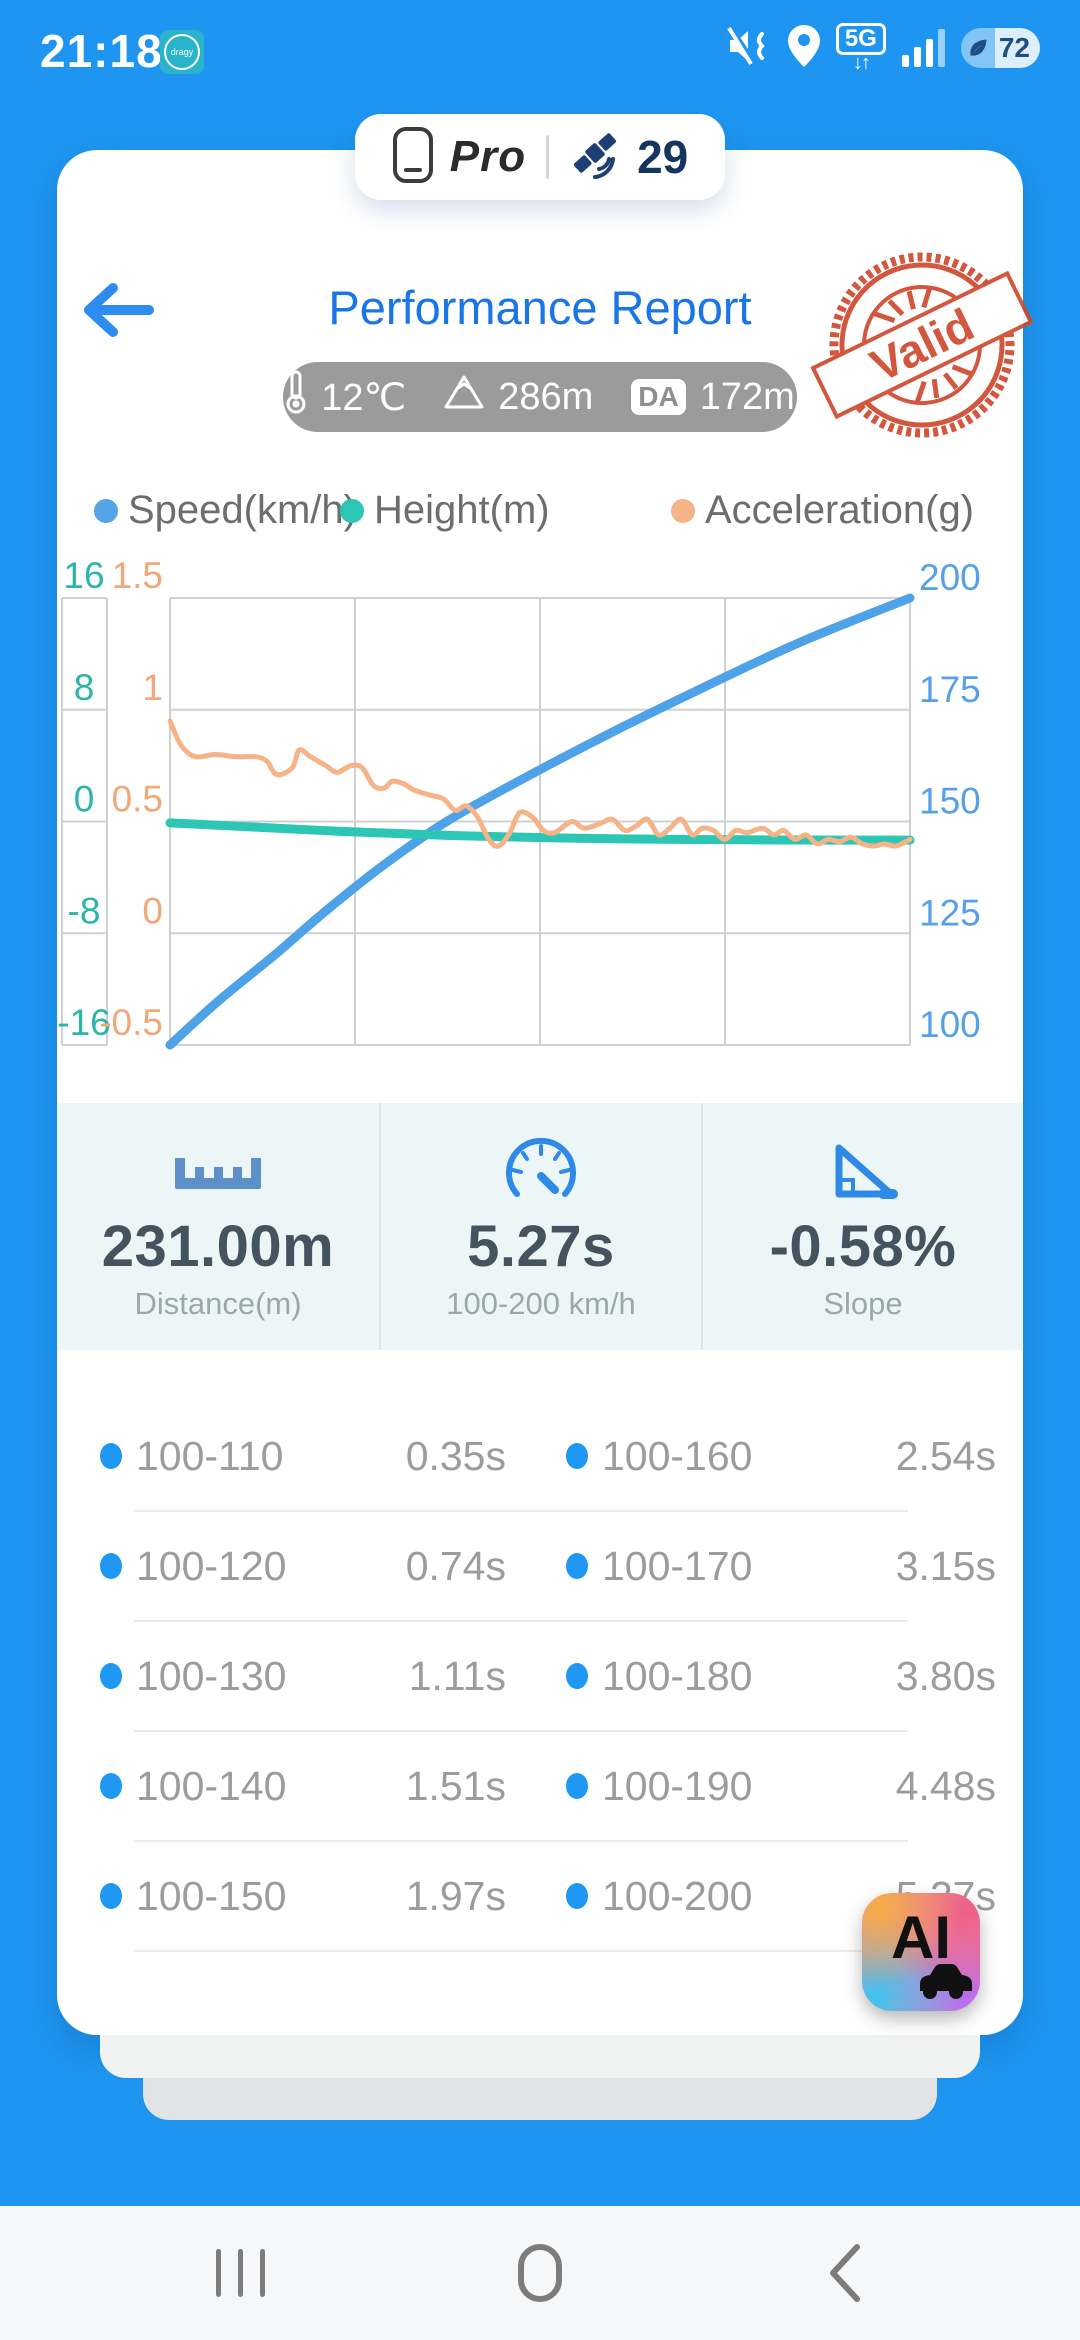  Describe the element at coordinates (921, 1937) in the screenshot. I see `ai-label: AI` at that location.